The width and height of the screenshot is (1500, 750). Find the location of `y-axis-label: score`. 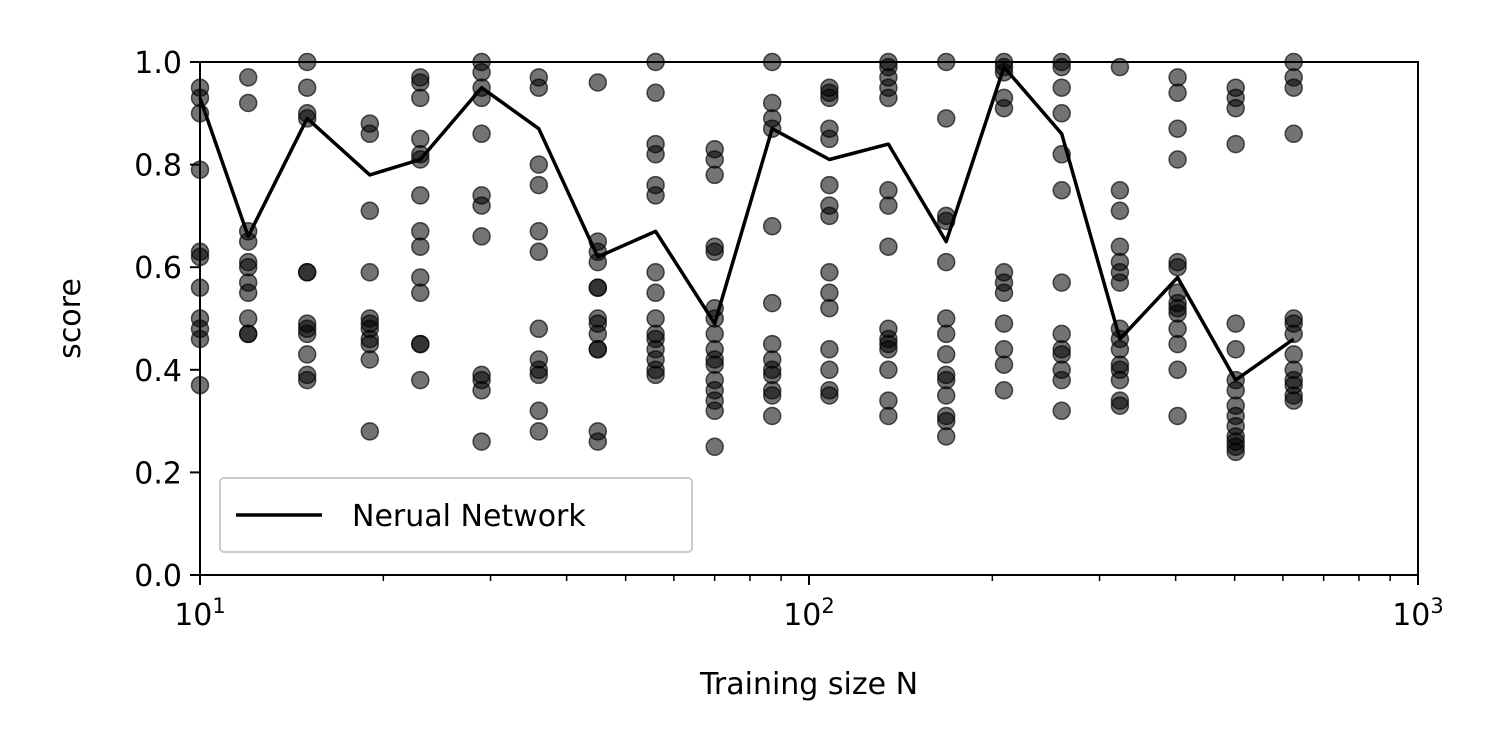

y-axis-label: score is located at coordinates (70, 318).